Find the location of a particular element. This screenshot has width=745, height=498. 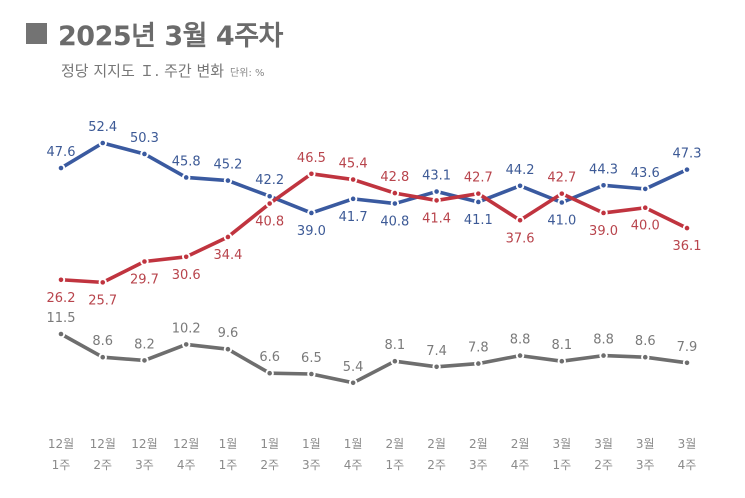

data-label-red: 42.7 is located at coordinates (478, 178).